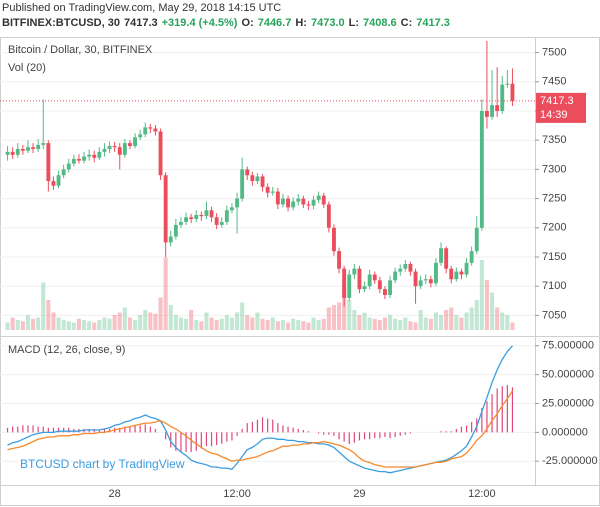 The image size is (600, 507). What do you see at coordinates (247, 23) in the screenshot?
I see `ohlc-label: O:` at bounding box center [247, 23].